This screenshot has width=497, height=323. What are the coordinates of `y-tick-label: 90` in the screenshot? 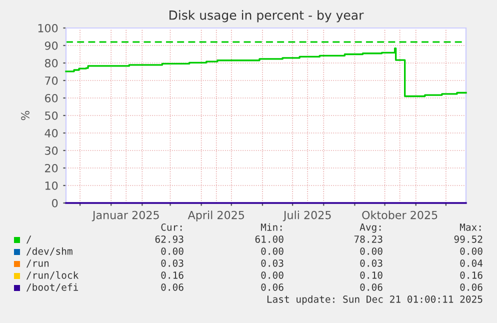 It's located at (51, 45).